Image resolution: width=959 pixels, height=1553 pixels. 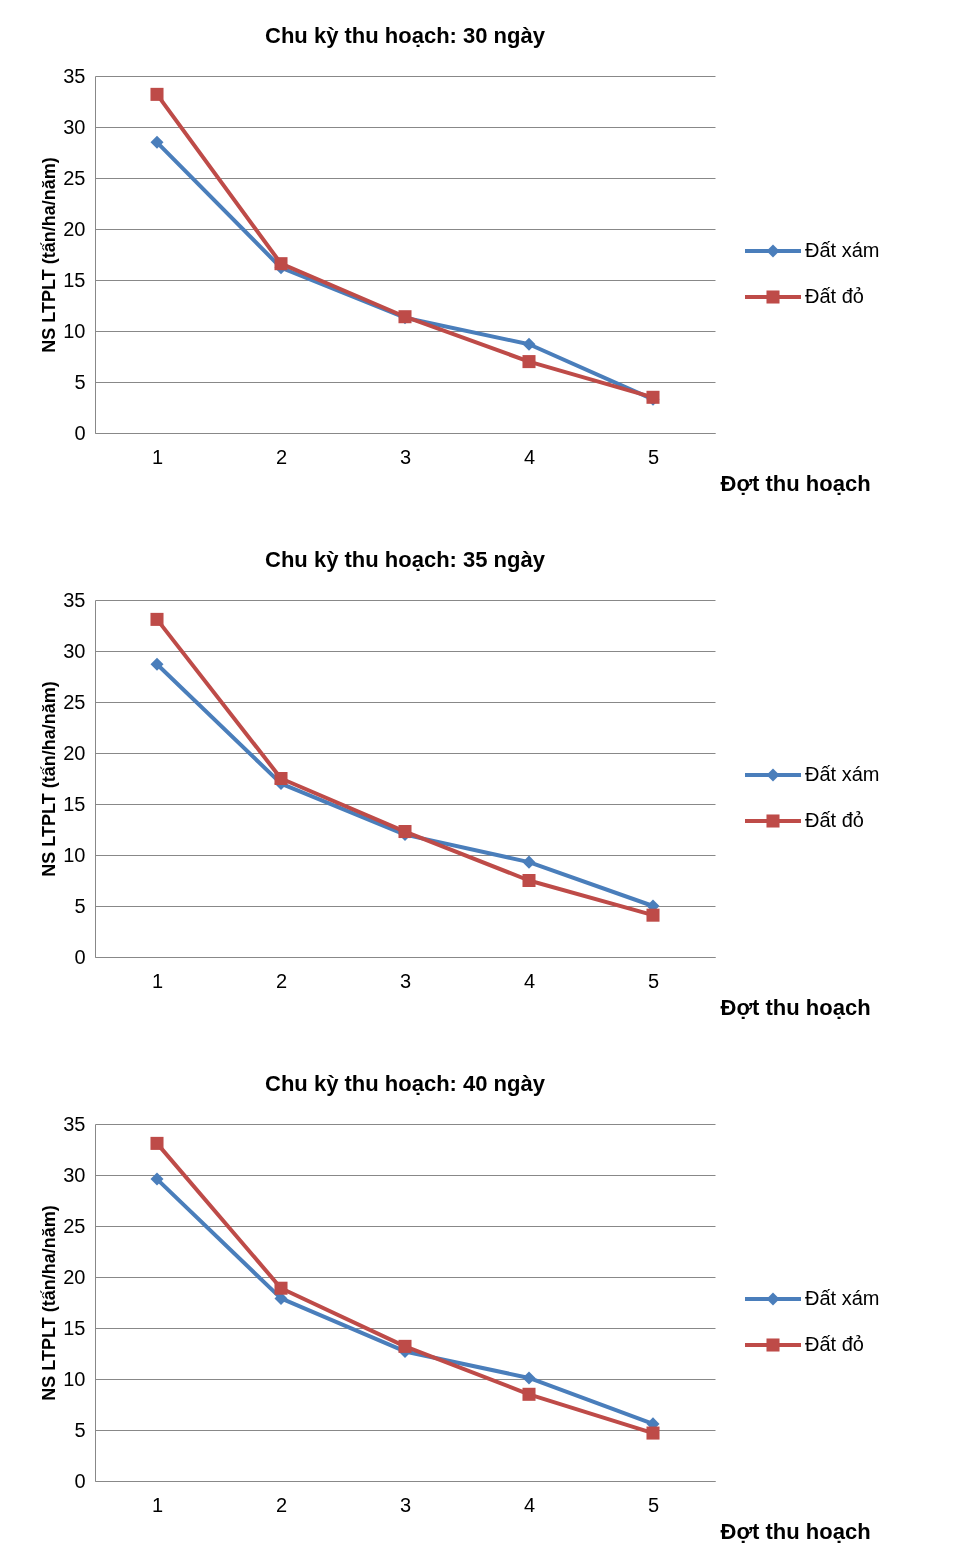 I want to click on chart-title: Chu kỳ thu hoạch: 30 ngày, so click(x=405, y=35).